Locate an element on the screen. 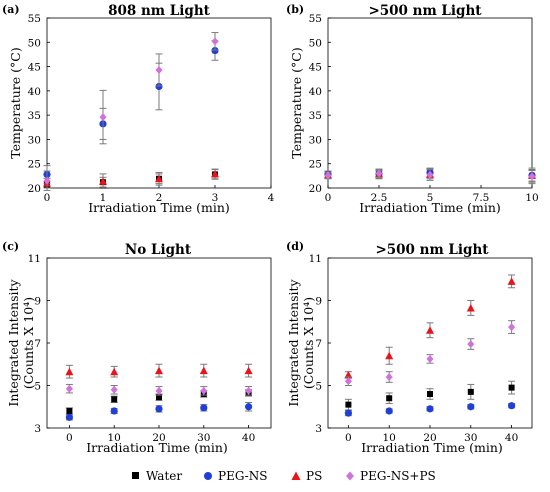 This screenshot has width=550, height=492. panel-b-y-tick-label: 20 is located at coordinates (315, 189).